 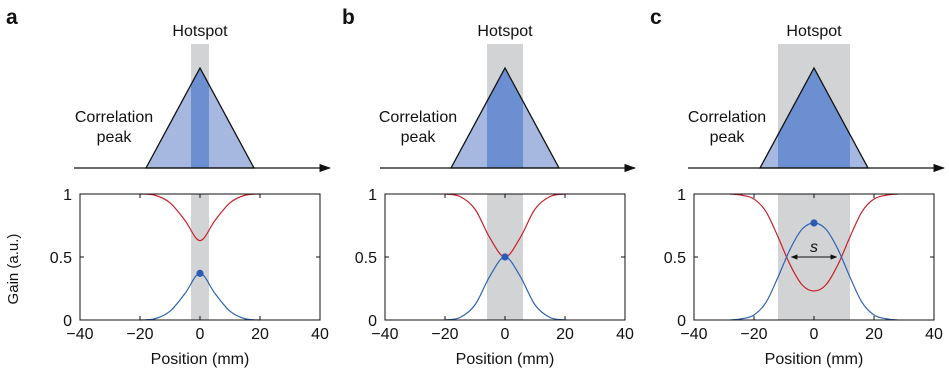 I want to click on gain-plot: s −40 −20 0 20 40 0 0.5 1, so click(x=803, y=265).